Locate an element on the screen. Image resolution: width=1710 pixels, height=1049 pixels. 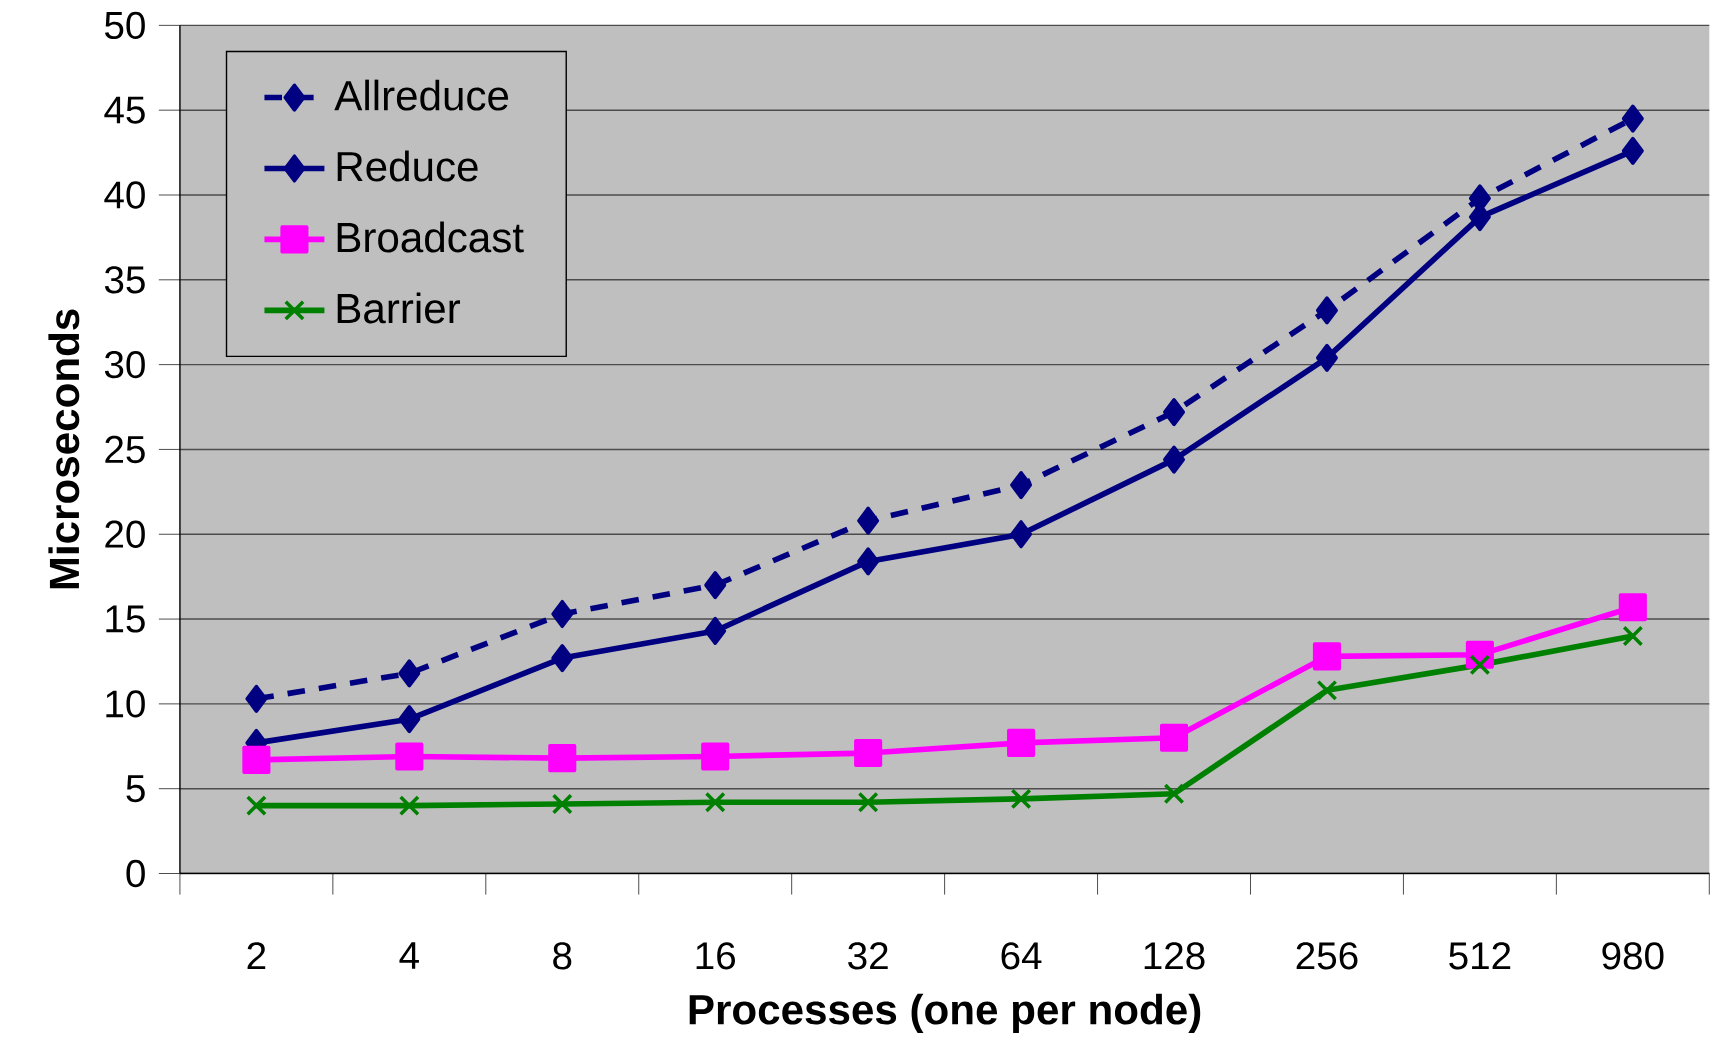
y-tick-label: 15 is located at coordinates (125, 619).